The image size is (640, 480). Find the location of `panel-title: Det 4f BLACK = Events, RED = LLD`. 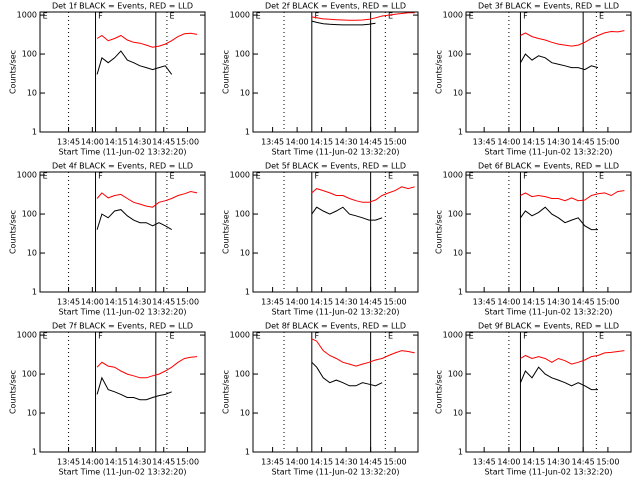

panel-title: Det 4f BLACK = Events, RED = LLD is located at coordinates (122, 166).